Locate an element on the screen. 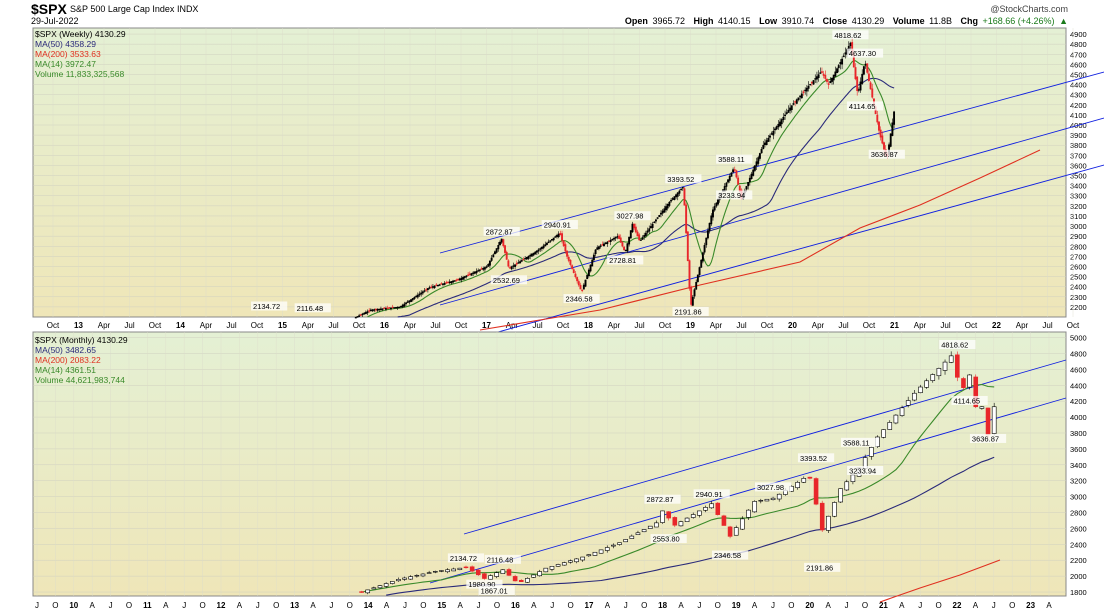  weekly-legend-ma14: MA(14) 3972.47 is located at coordinates (65, 64).